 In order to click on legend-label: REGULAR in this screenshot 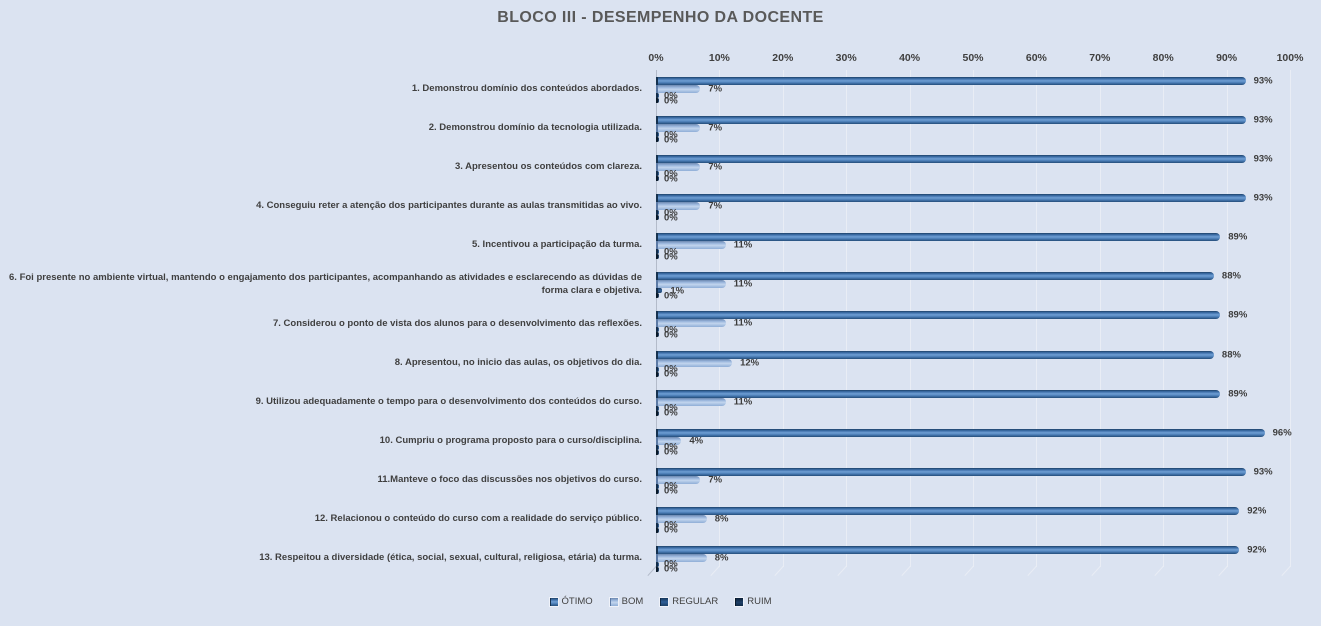, I will do `click(695, 601)`.